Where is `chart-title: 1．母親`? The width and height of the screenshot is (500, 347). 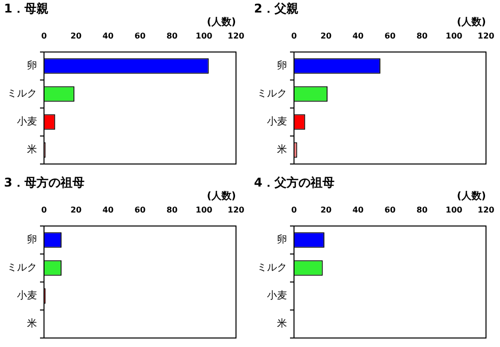
chart-title: 1．母親 is located at coordinates (26, 8).